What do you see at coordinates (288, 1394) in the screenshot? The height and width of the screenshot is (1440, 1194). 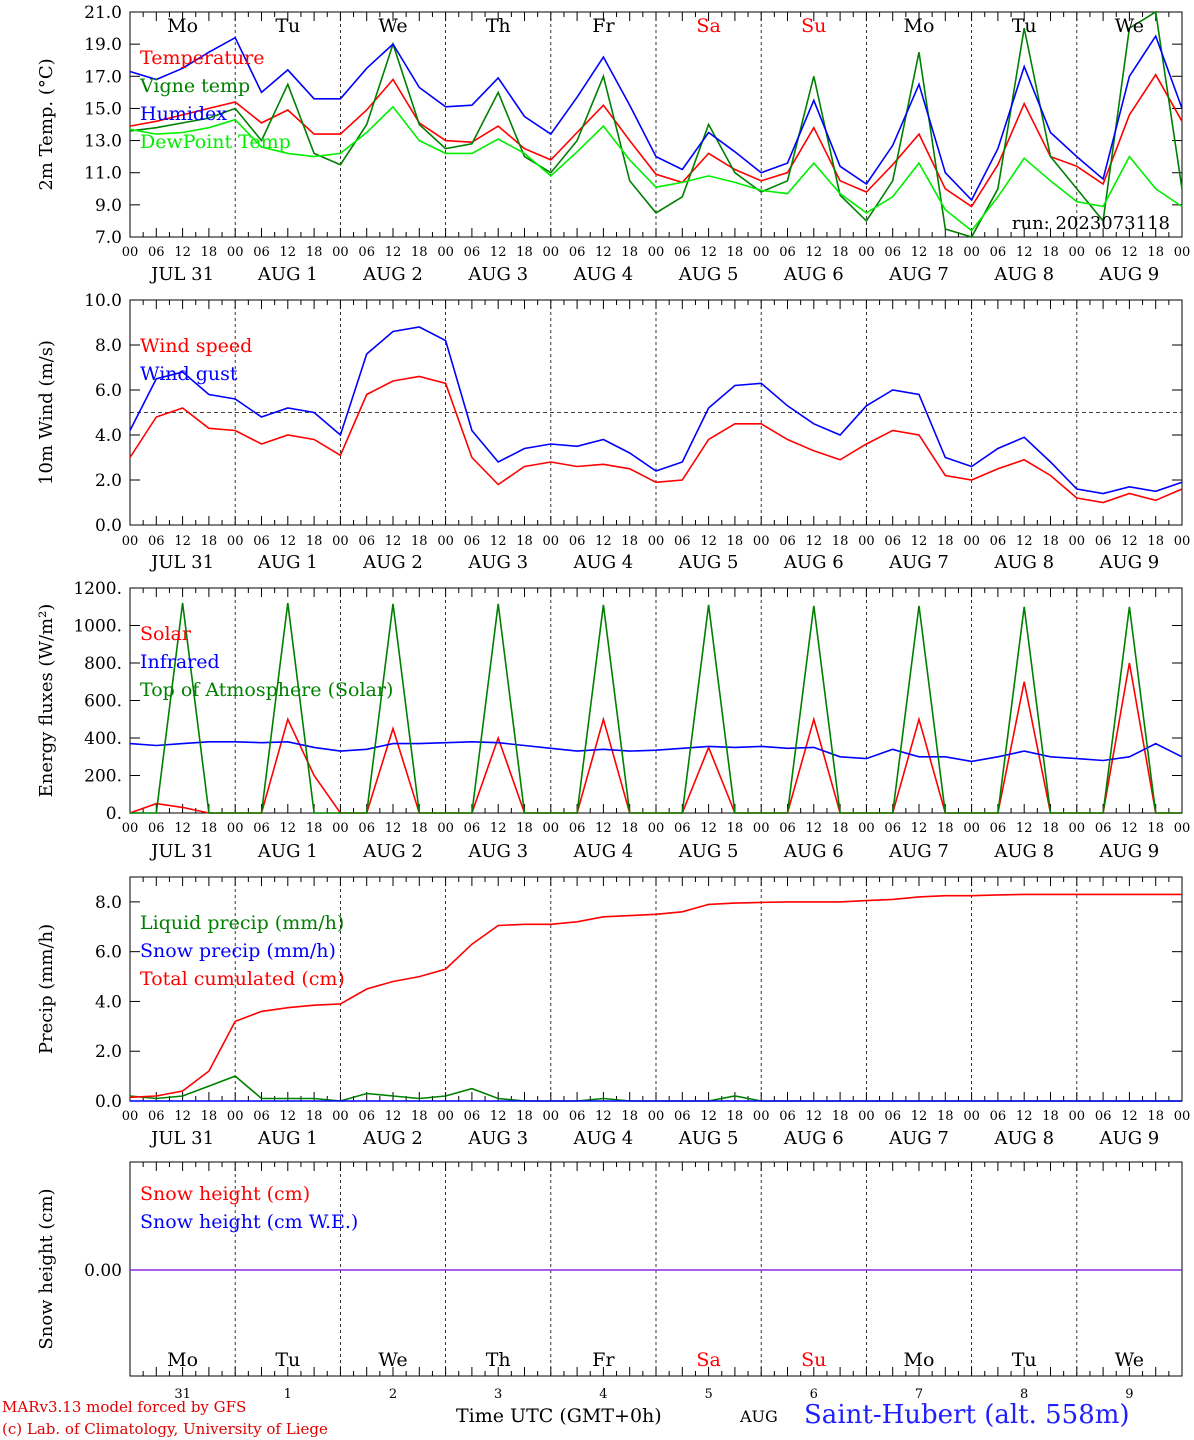 I see `day-number-label: 1` at bounding box center [288, 1394].